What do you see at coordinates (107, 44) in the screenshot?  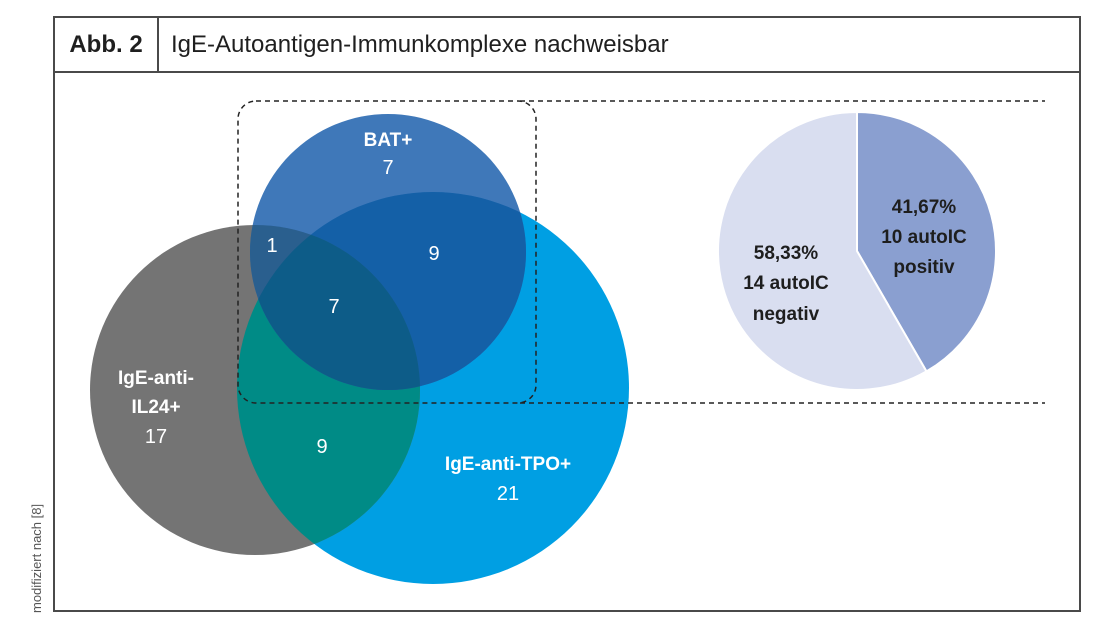 I see `figure-label: Abb. 2` at bounding box center [107, 44].